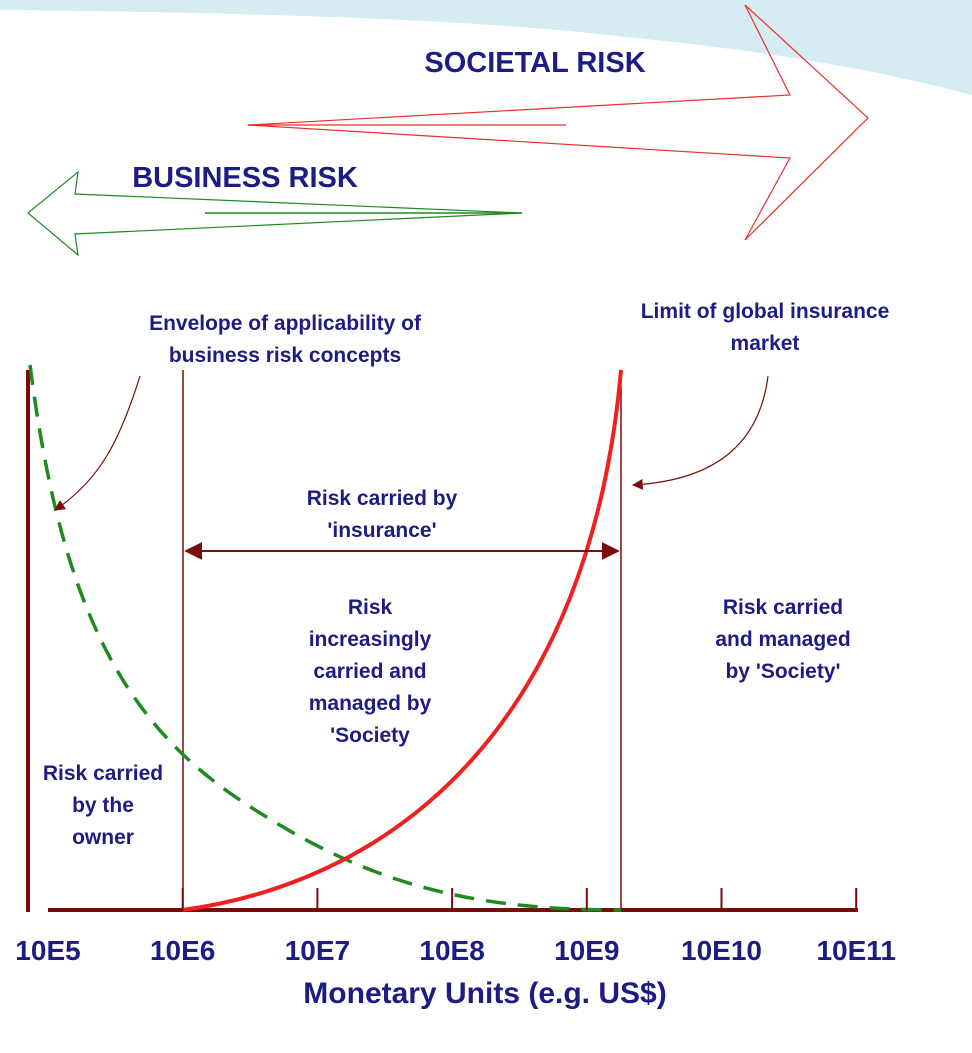 This screenshot has width=972, height=1053. Describe the element at coordinates (285, 323) in the screenshot. I see `envelope-label-line: Envelope of applicability of` at that location.